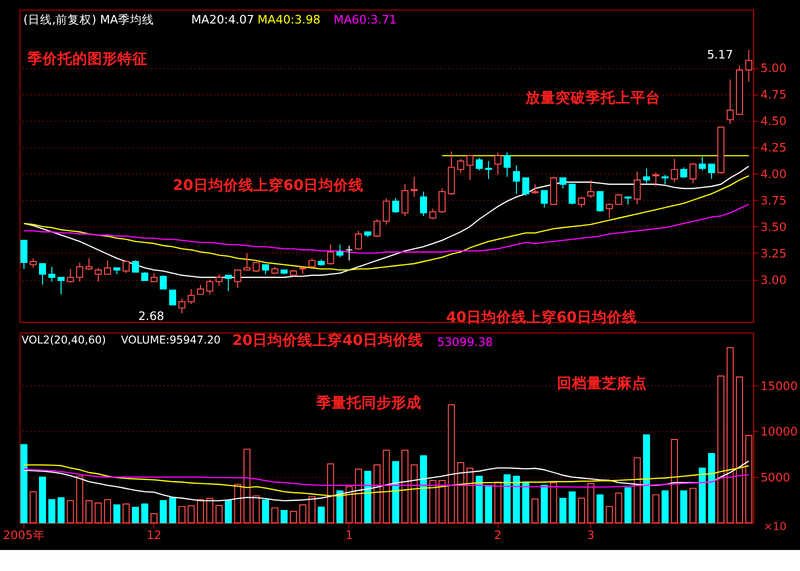 The height and width of the screenshot is (571, 800). I want to click on y-tick-label: 5000, so click(775, 477).